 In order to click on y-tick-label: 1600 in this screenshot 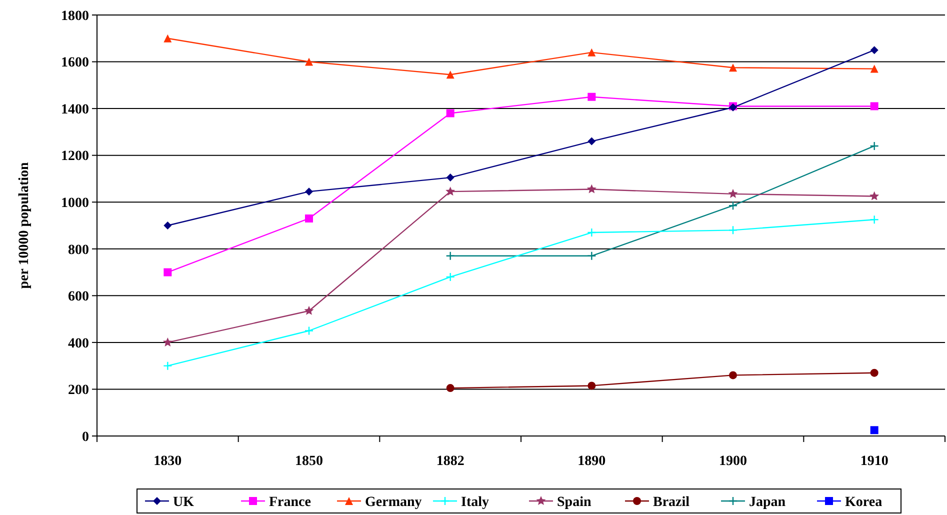, I will do `click(75, 63)`.